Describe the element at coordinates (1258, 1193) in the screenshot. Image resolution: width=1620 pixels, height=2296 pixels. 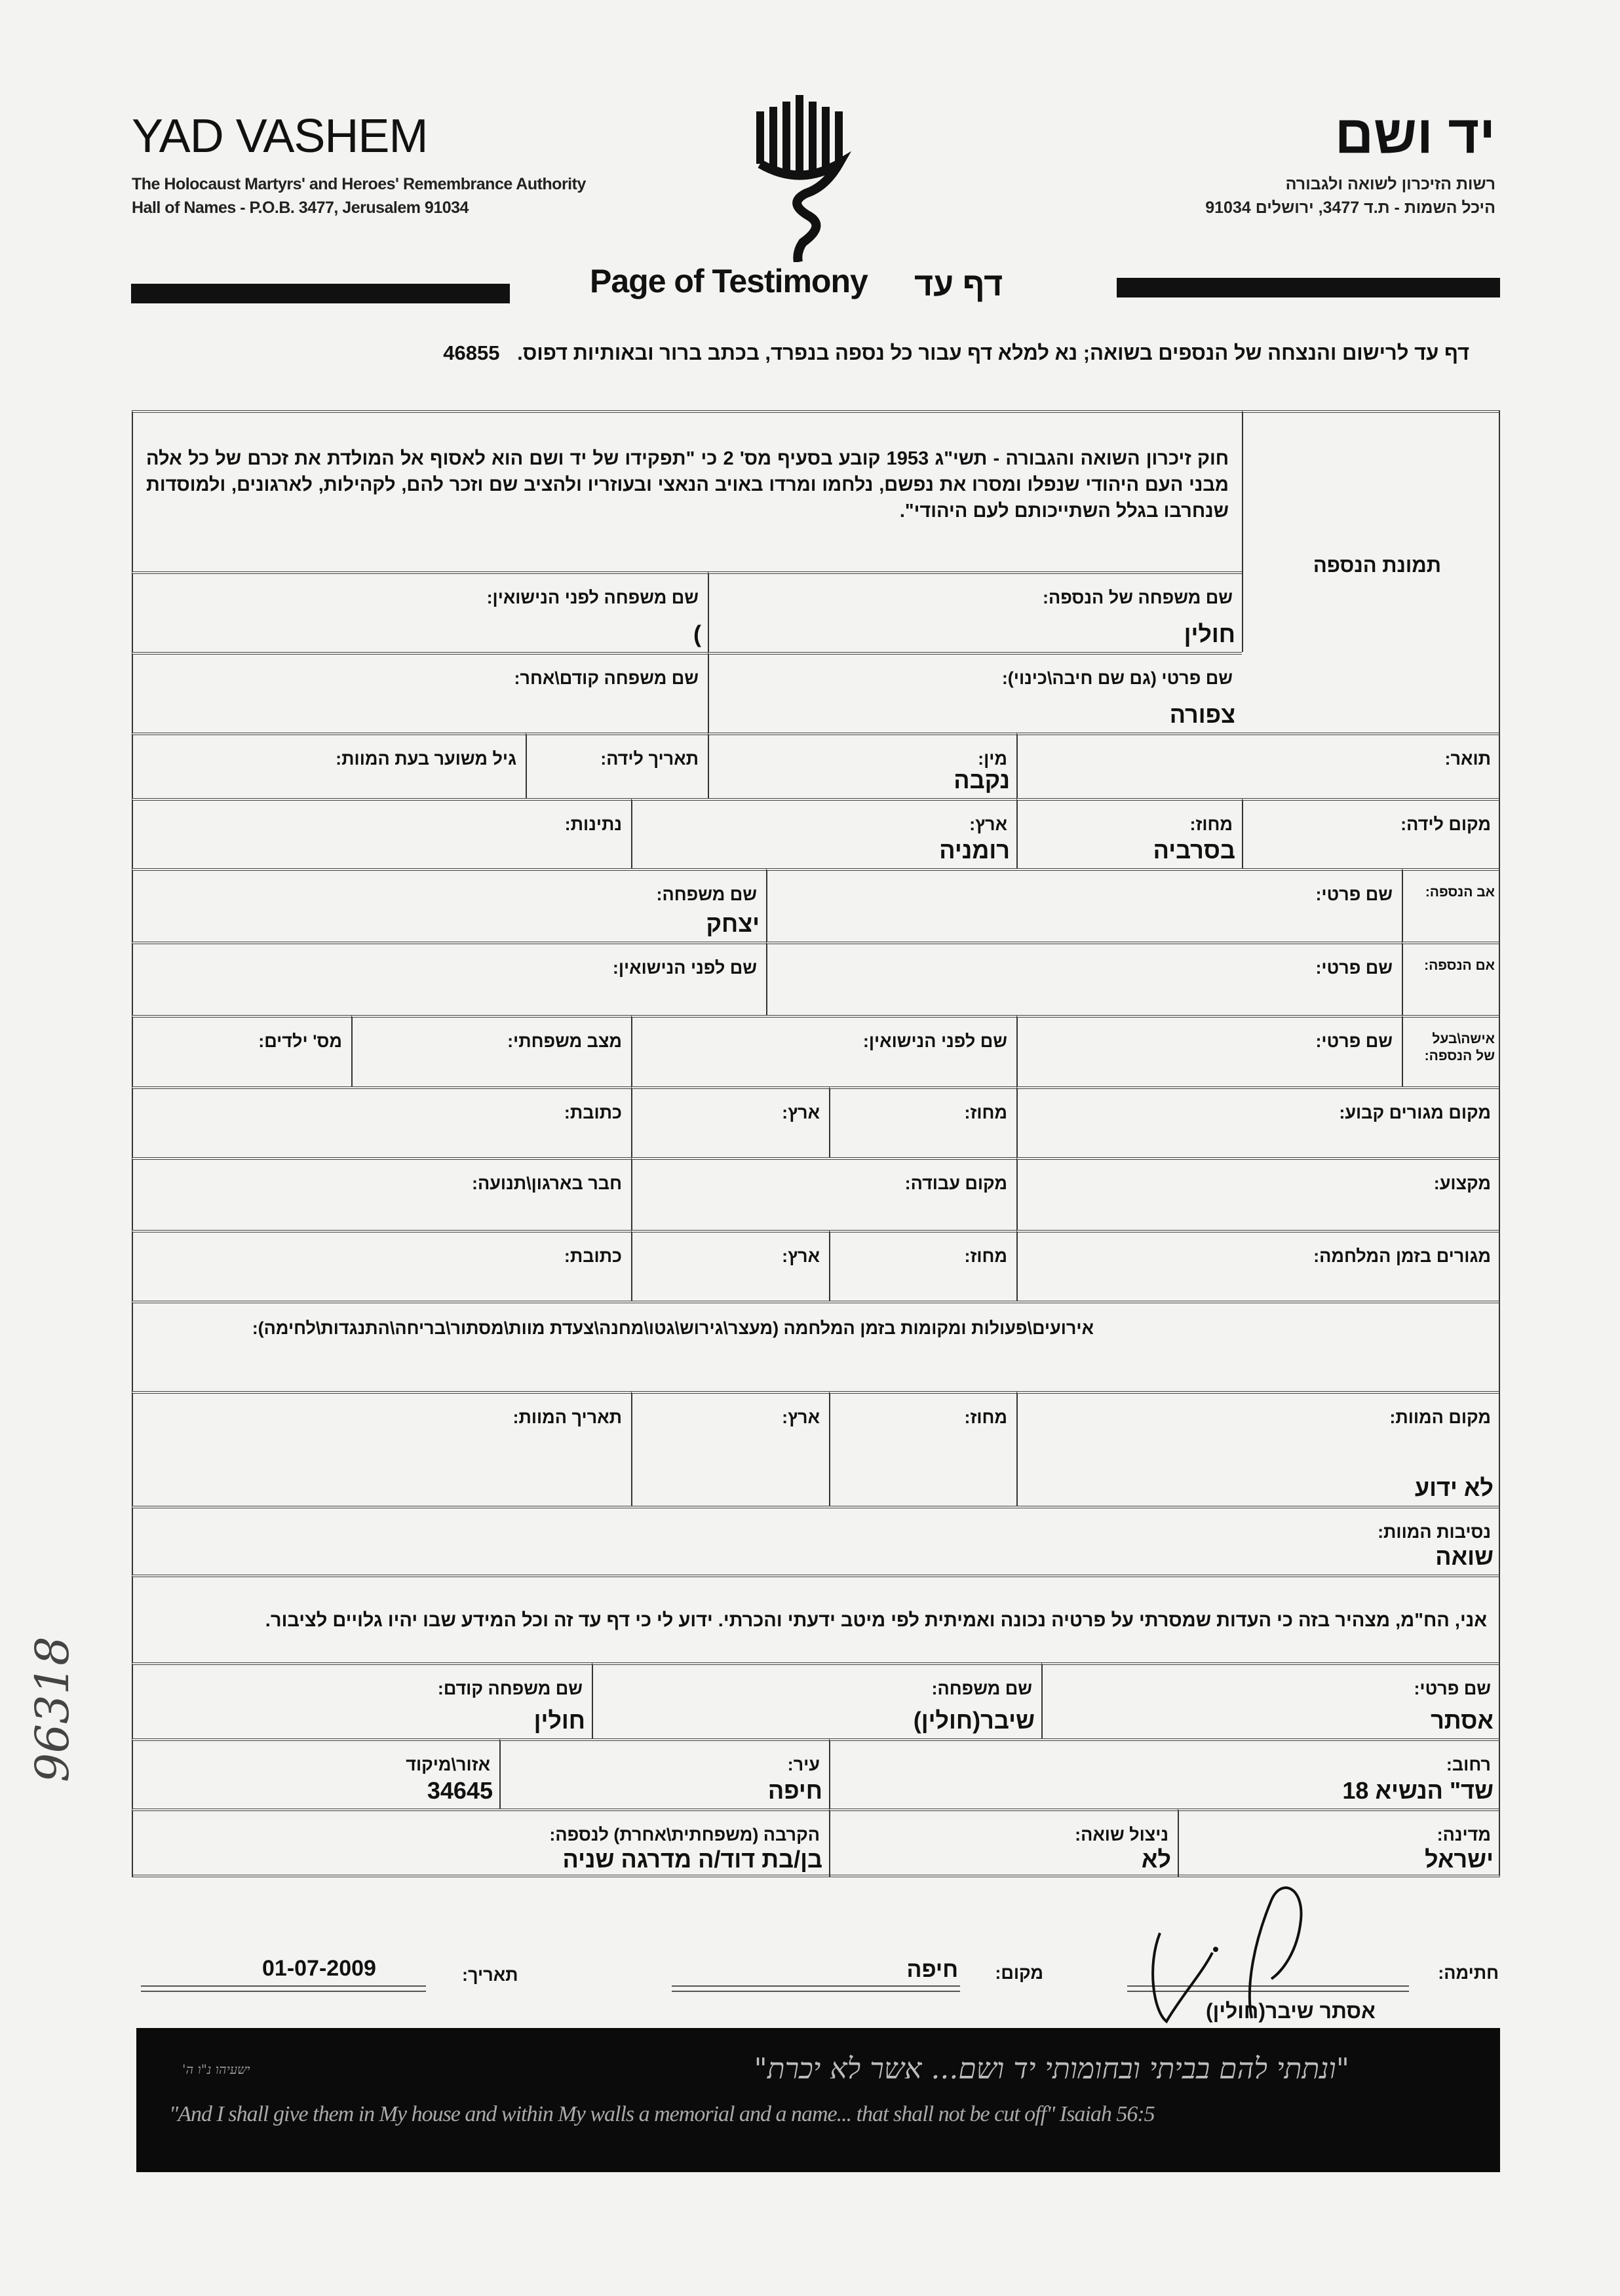
I see `profession: מקצוע:` at that location.